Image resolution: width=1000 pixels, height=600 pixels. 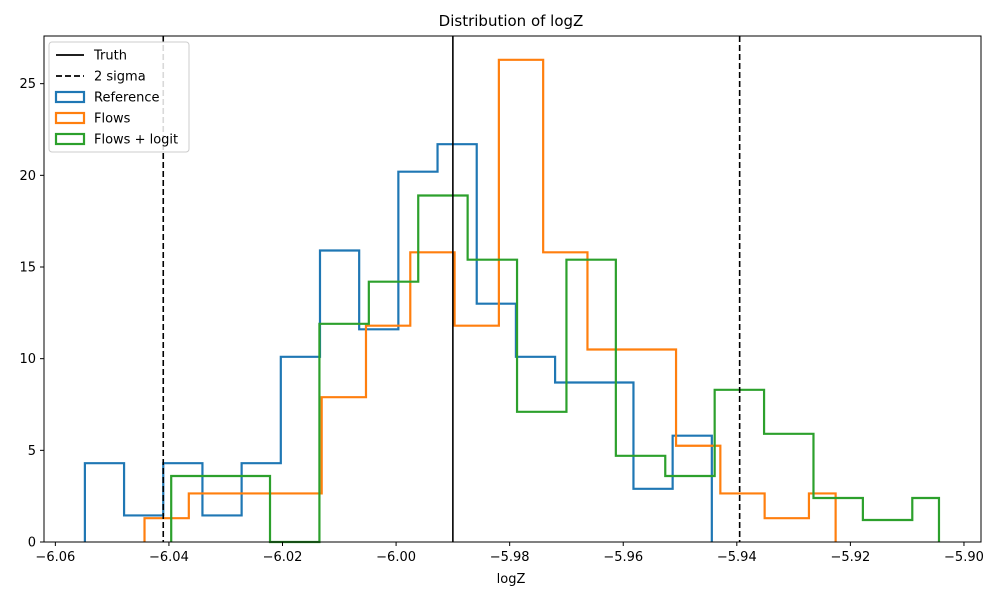 I want to click on legend-box, so click(x=119, y=97).